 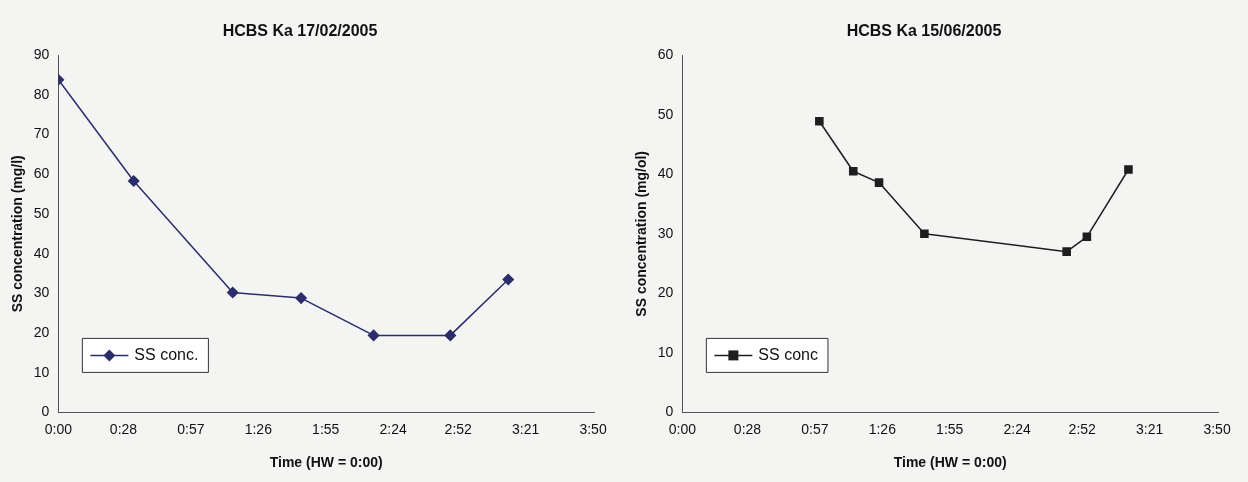 I want to click on chart-title: HCBS Ka 15/06/2005, so click(x=924, y=31).